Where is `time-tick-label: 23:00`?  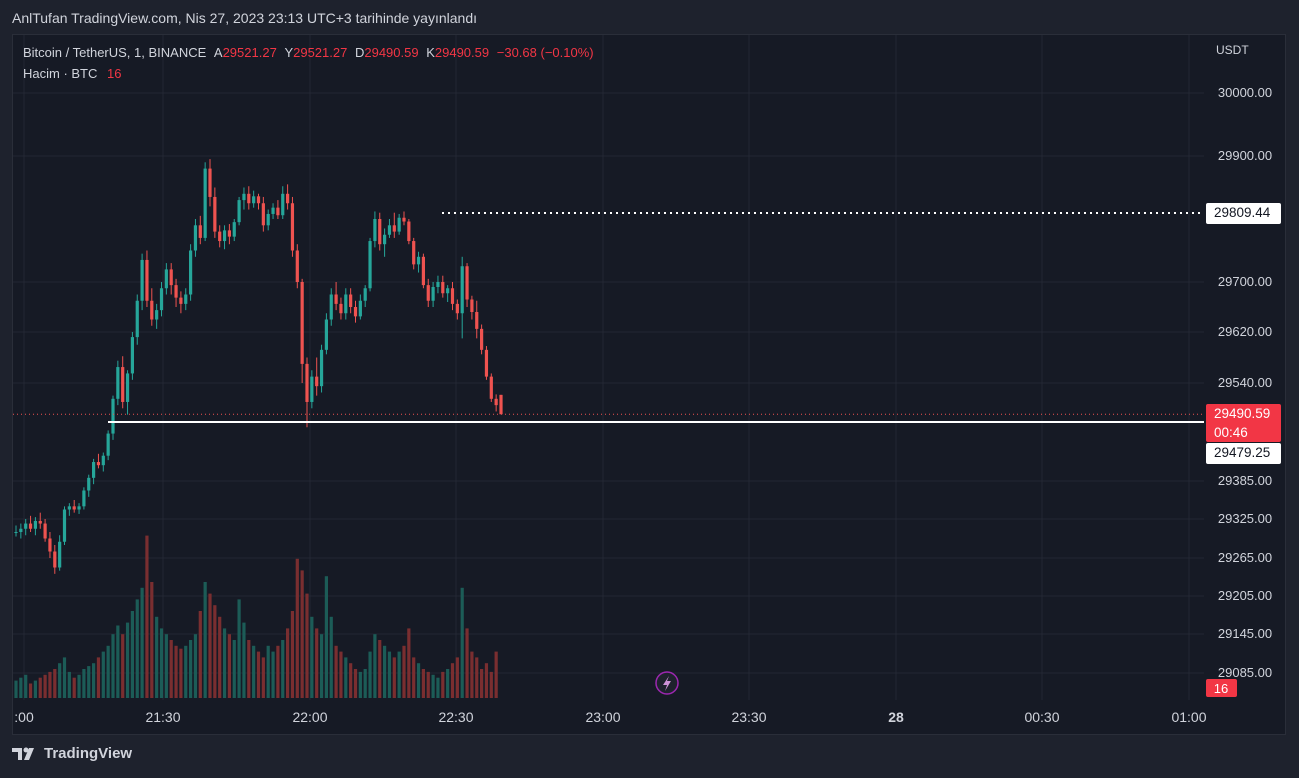
time-tick-label: 23:00 is located at coordinates (602, 717).